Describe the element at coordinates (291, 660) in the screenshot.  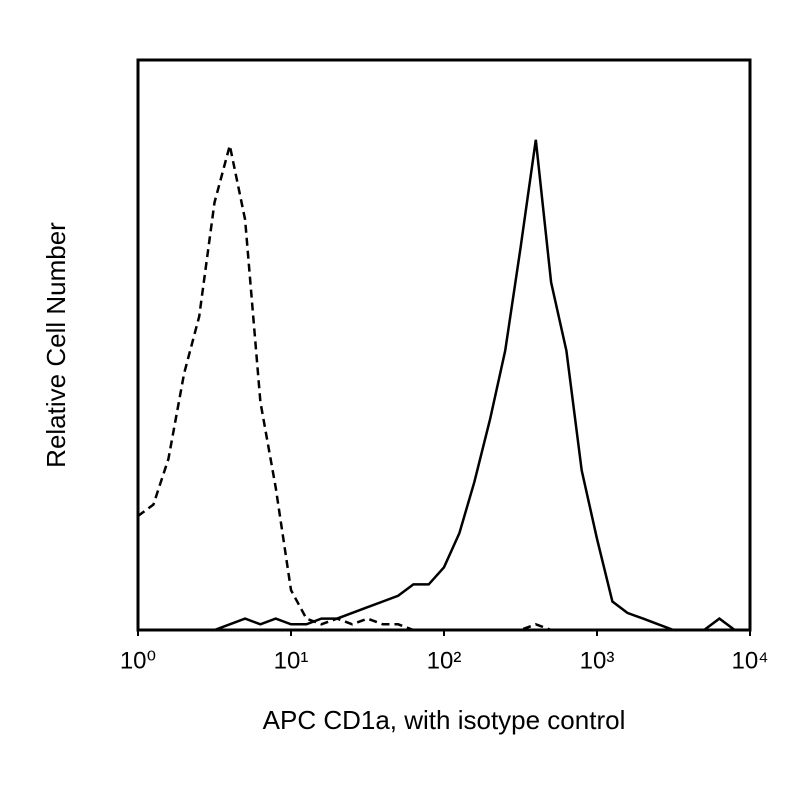
I see `x-tick-label: 10¹` at that location.